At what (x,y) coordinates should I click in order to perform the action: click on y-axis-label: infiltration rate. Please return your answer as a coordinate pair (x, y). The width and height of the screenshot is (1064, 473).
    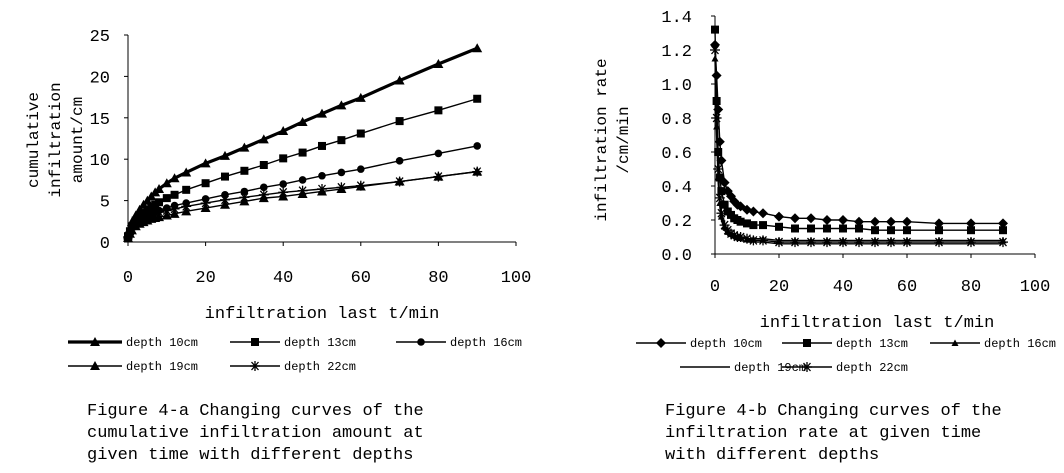
    Looking at the image, I should click on (602, 139).